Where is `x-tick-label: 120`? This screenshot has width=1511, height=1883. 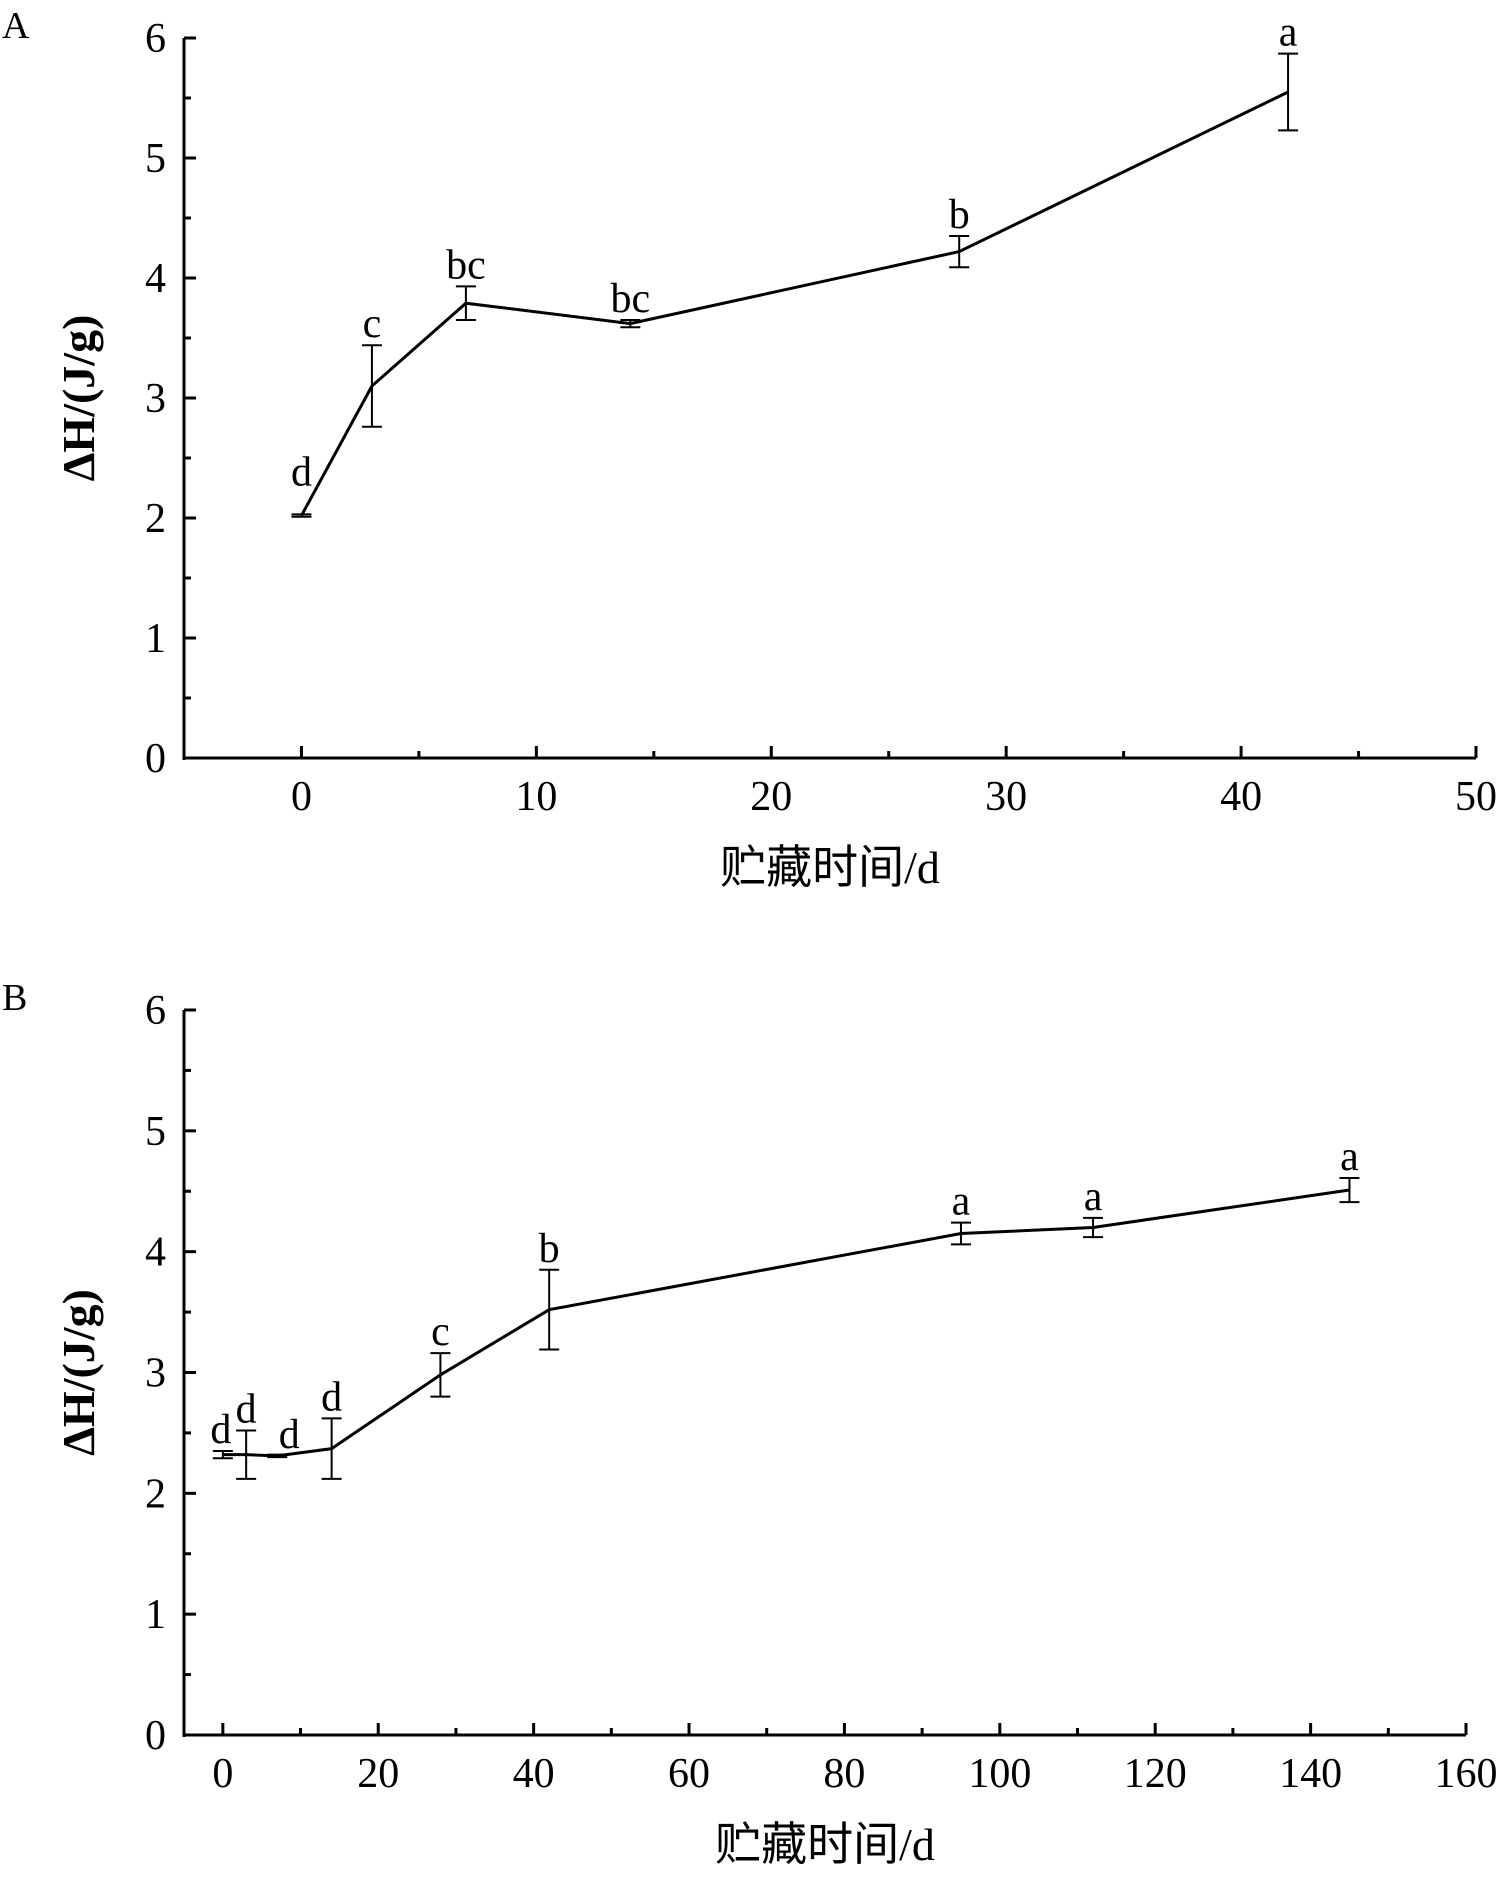 x-tick-label: 120 is located at coordinates (1155, 1774).